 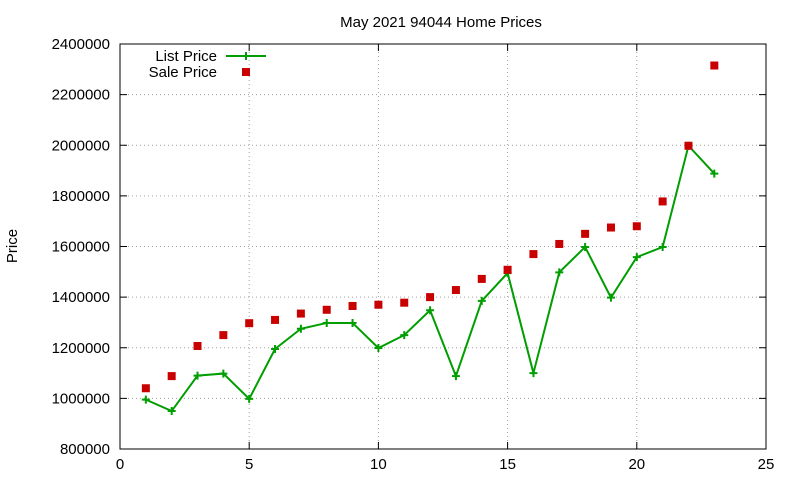 What do you see at coordinates (246, 56) in the screenshot?
I see `legend-marker-list-price` at bounding box center [246, 56].